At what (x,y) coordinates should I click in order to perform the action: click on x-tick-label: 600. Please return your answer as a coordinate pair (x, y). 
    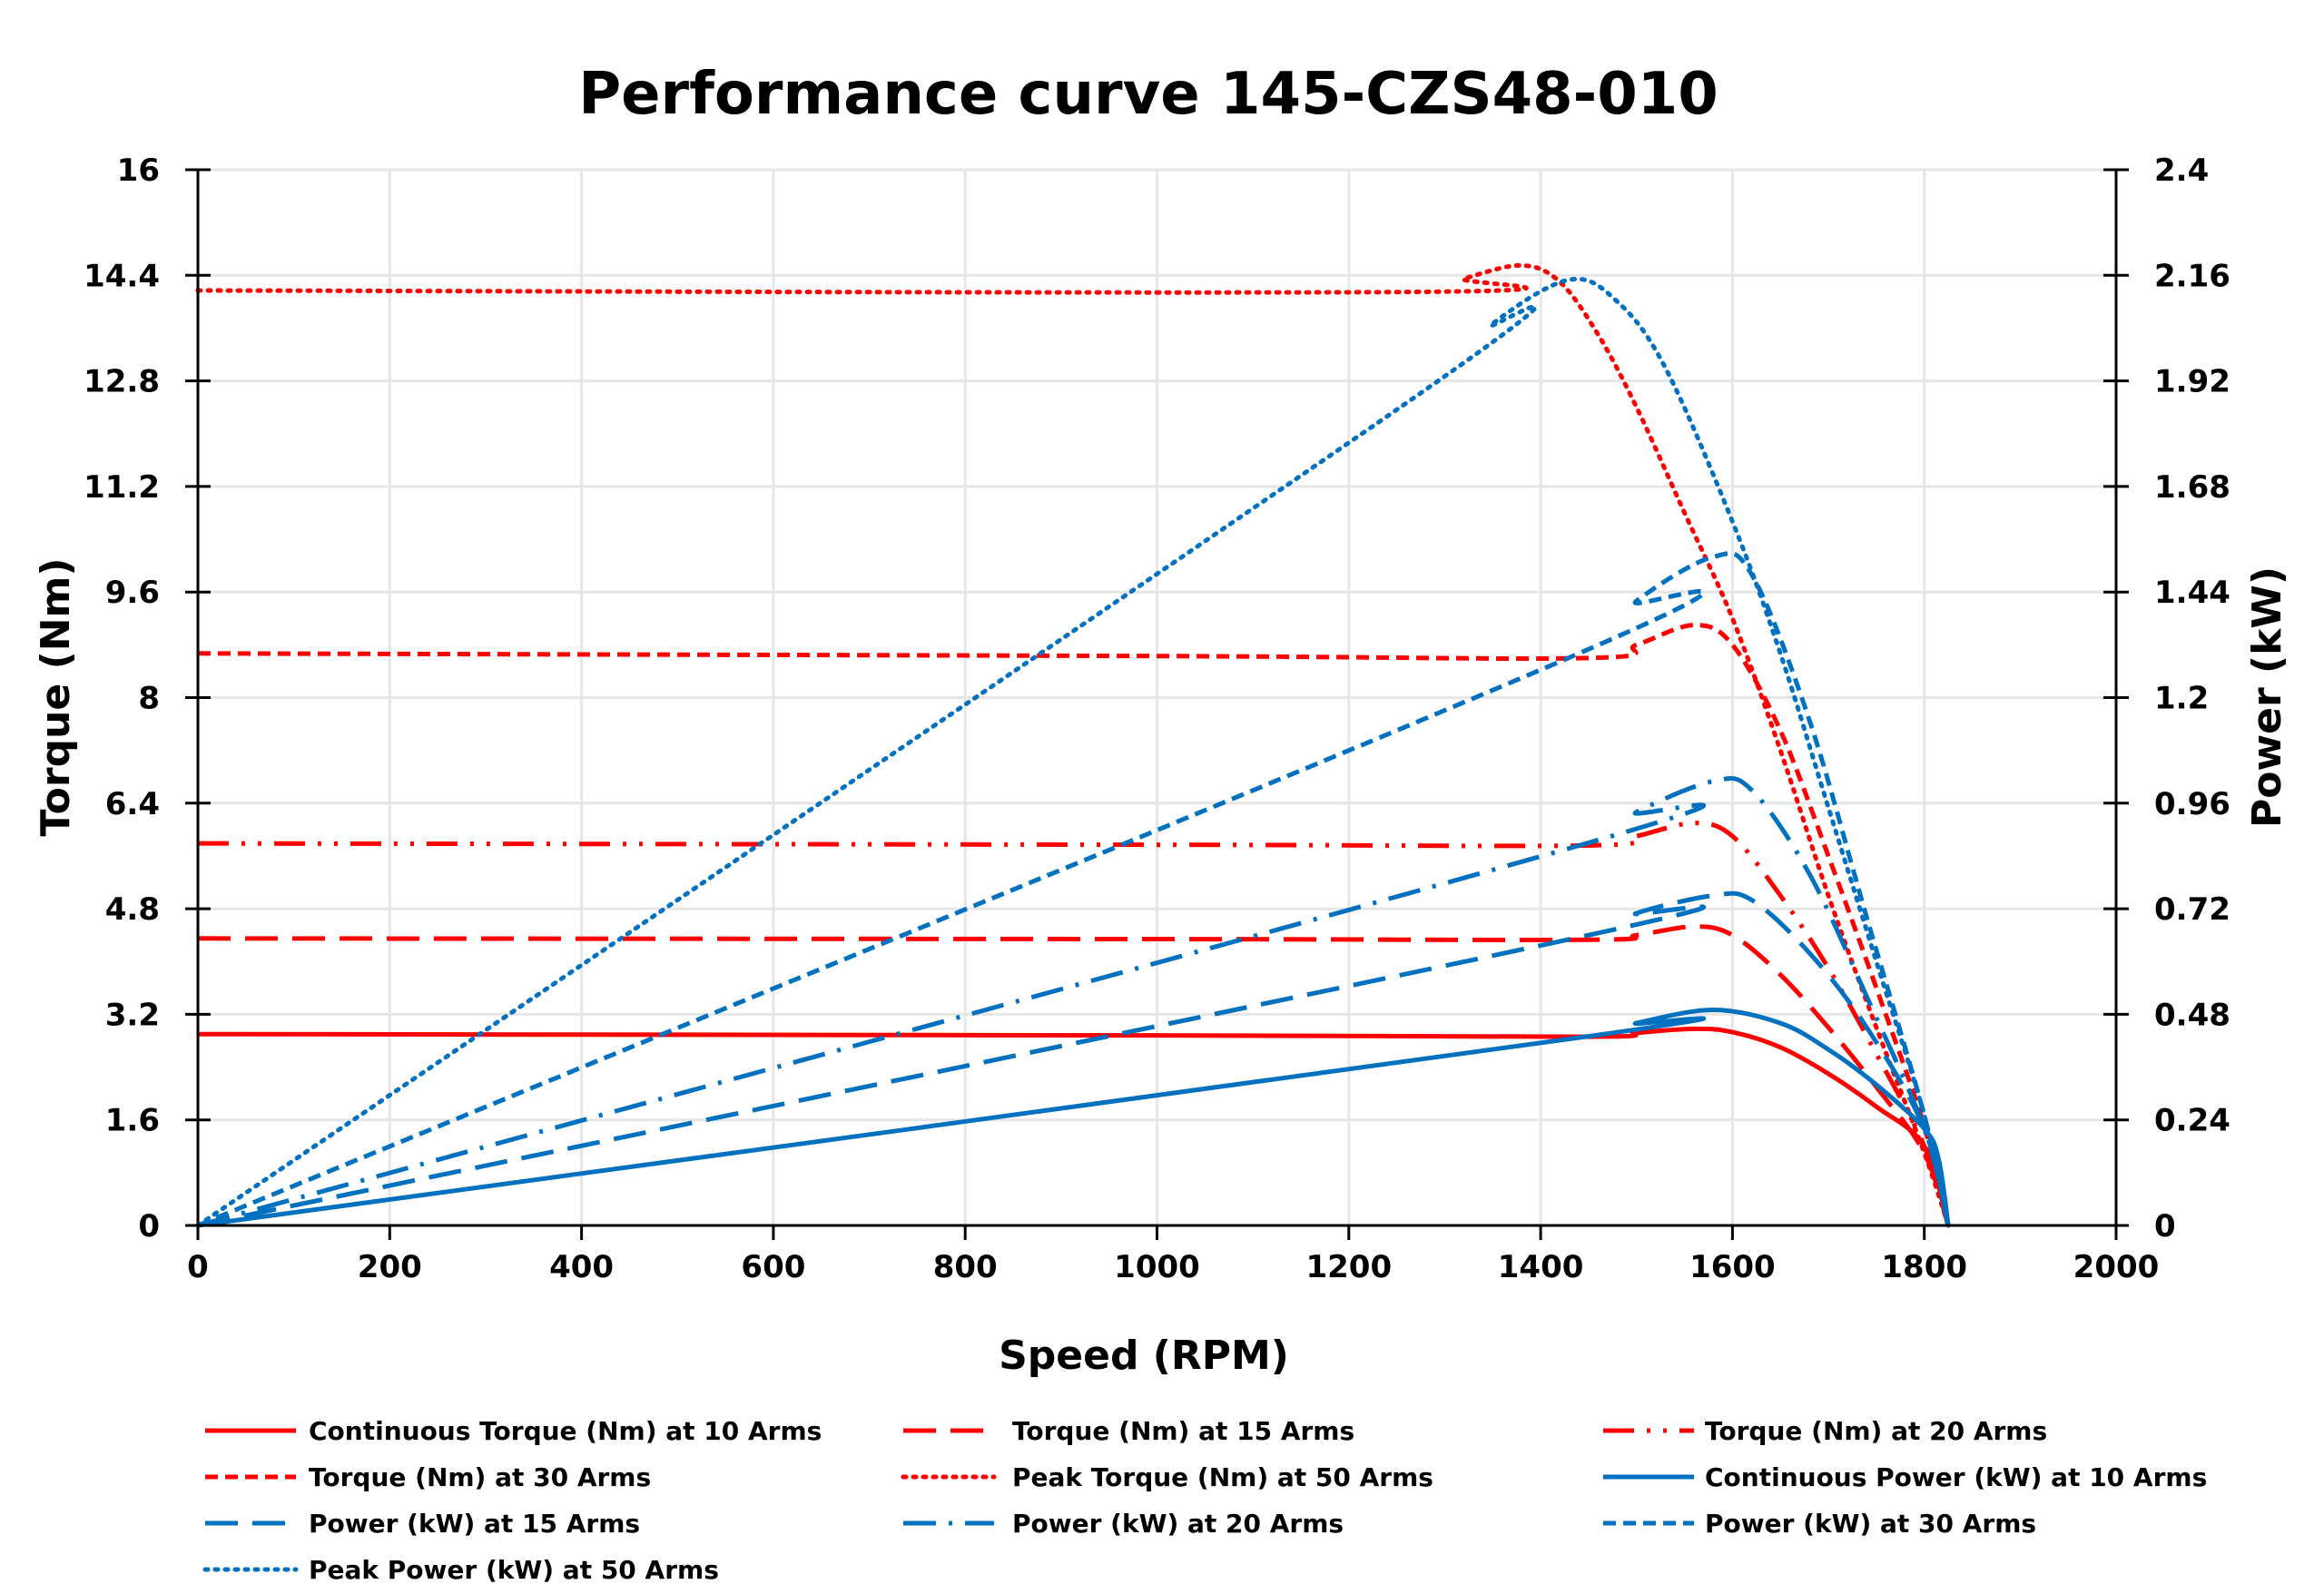
    Looking at the image, I should click on (773, 1267).